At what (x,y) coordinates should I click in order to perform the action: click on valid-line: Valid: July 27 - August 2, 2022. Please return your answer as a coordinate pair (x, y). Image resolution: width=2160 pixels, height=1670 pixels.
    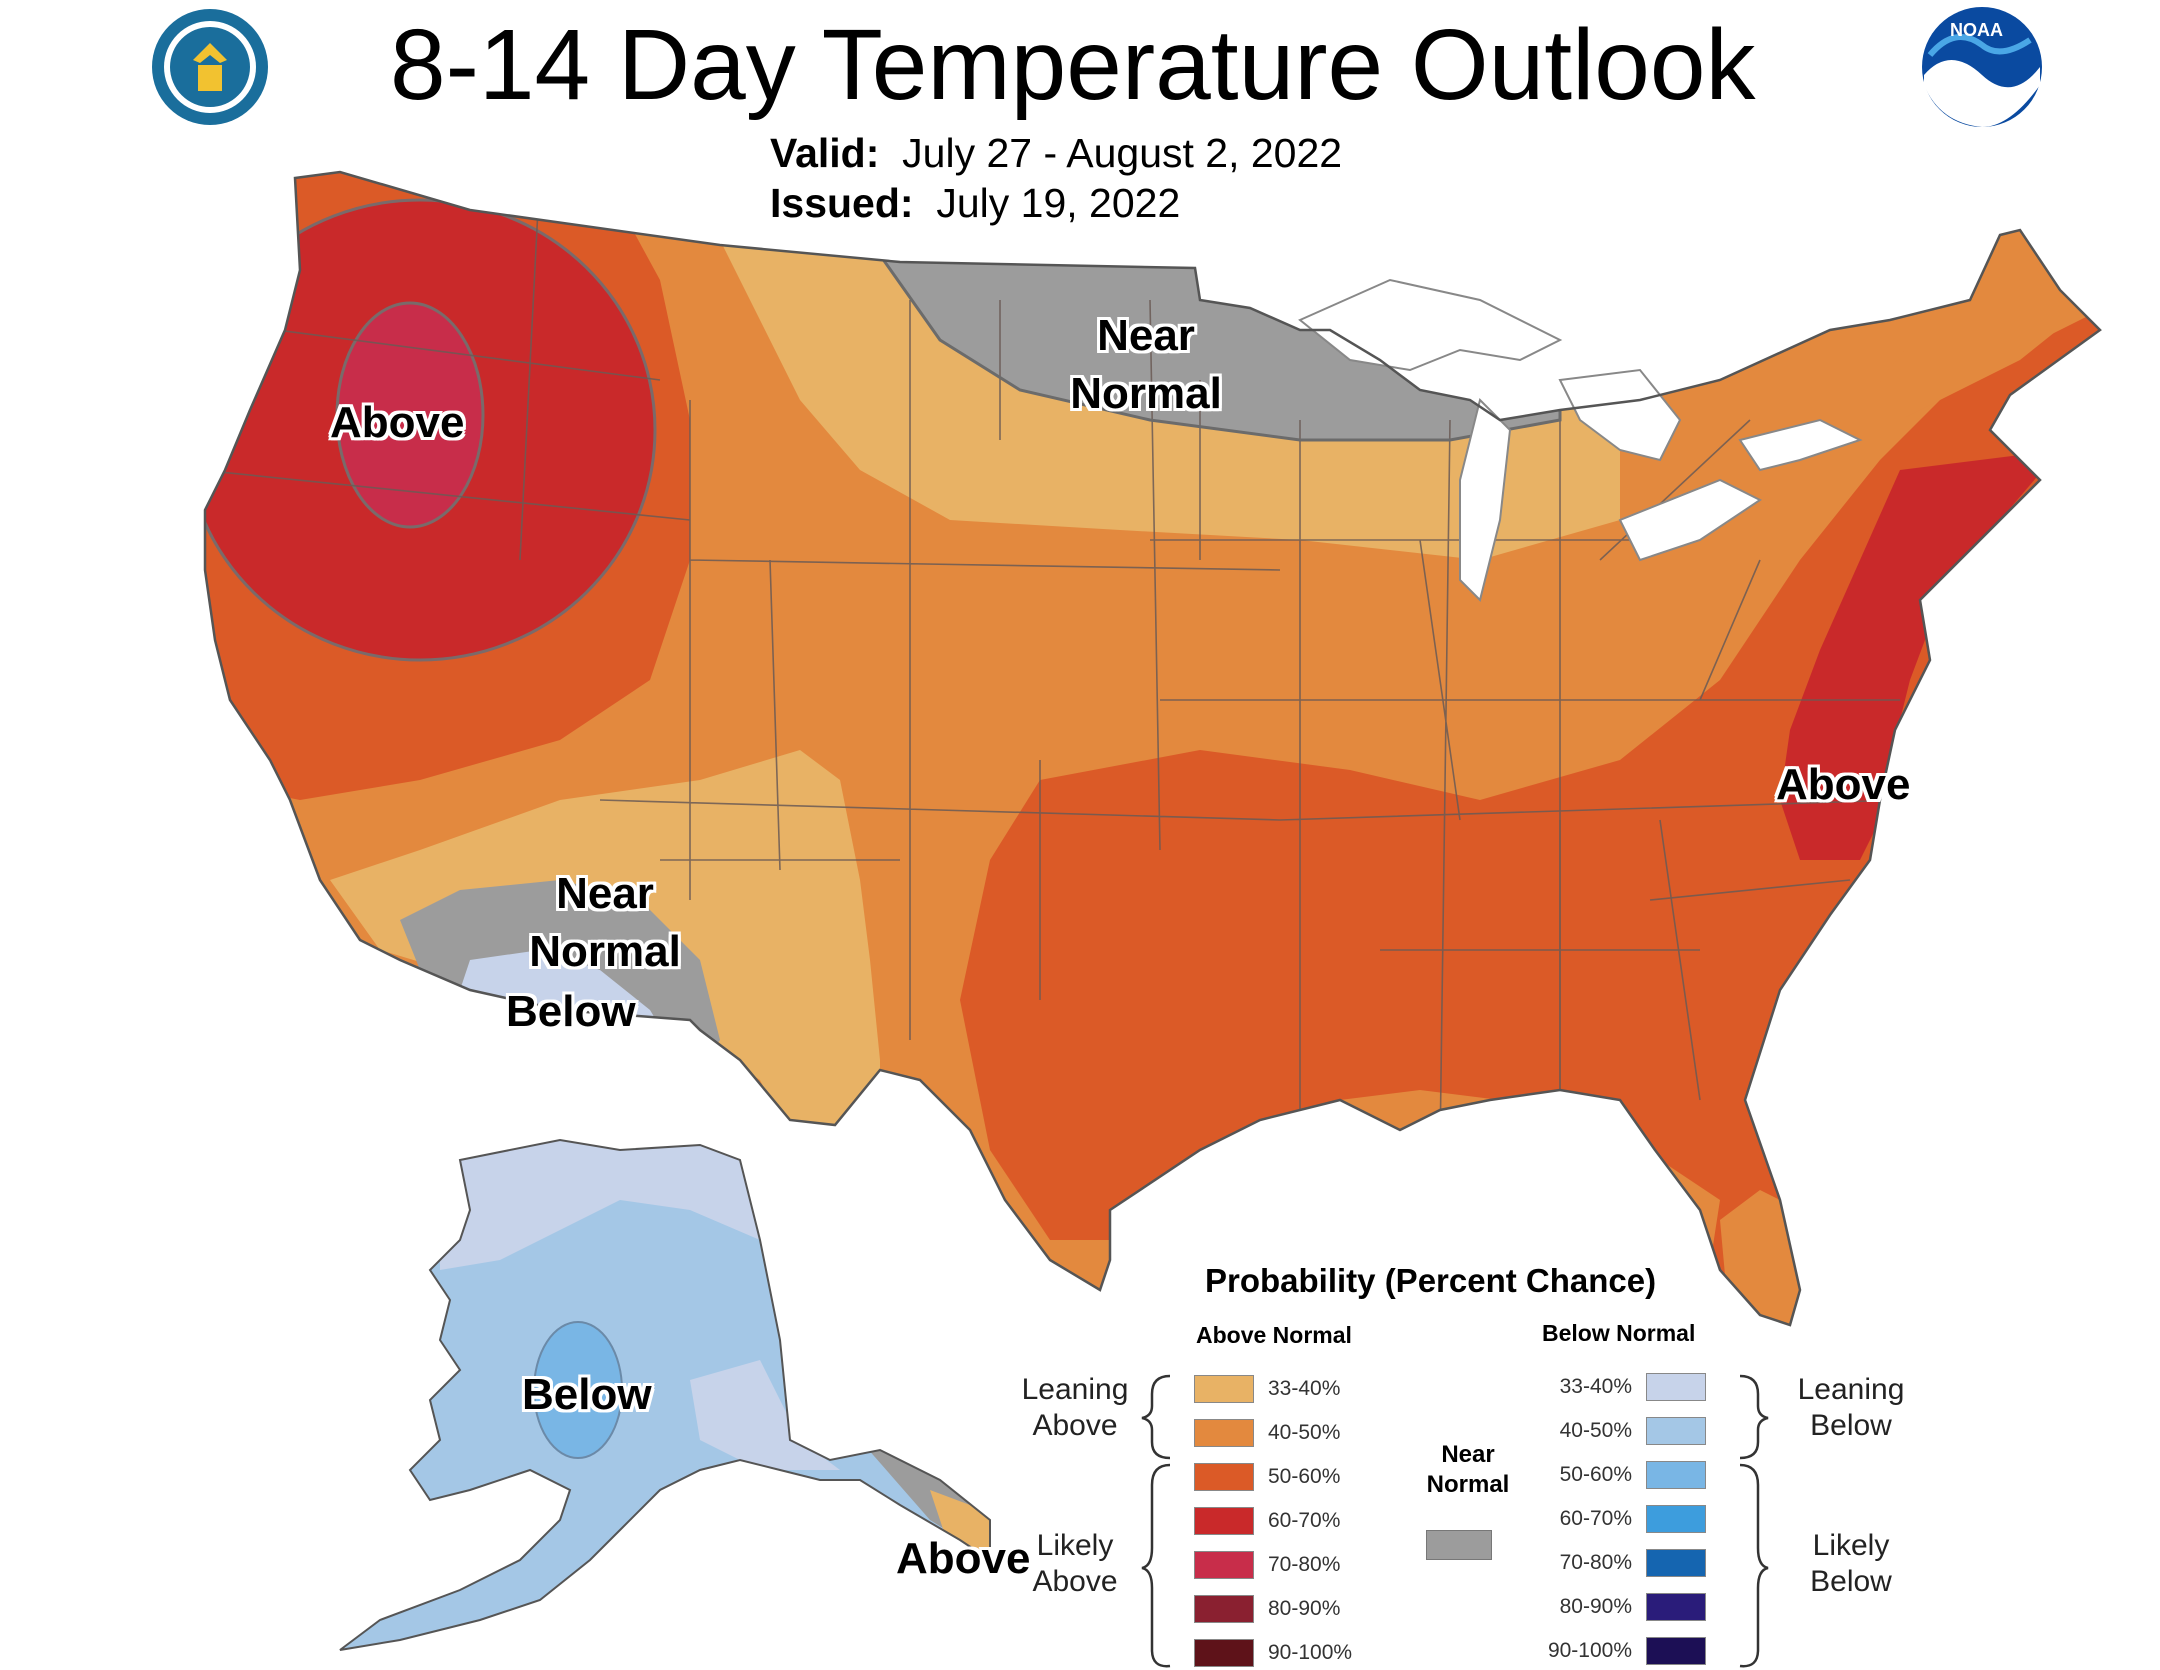
    Looking at the image, I should click on (1056, 153).